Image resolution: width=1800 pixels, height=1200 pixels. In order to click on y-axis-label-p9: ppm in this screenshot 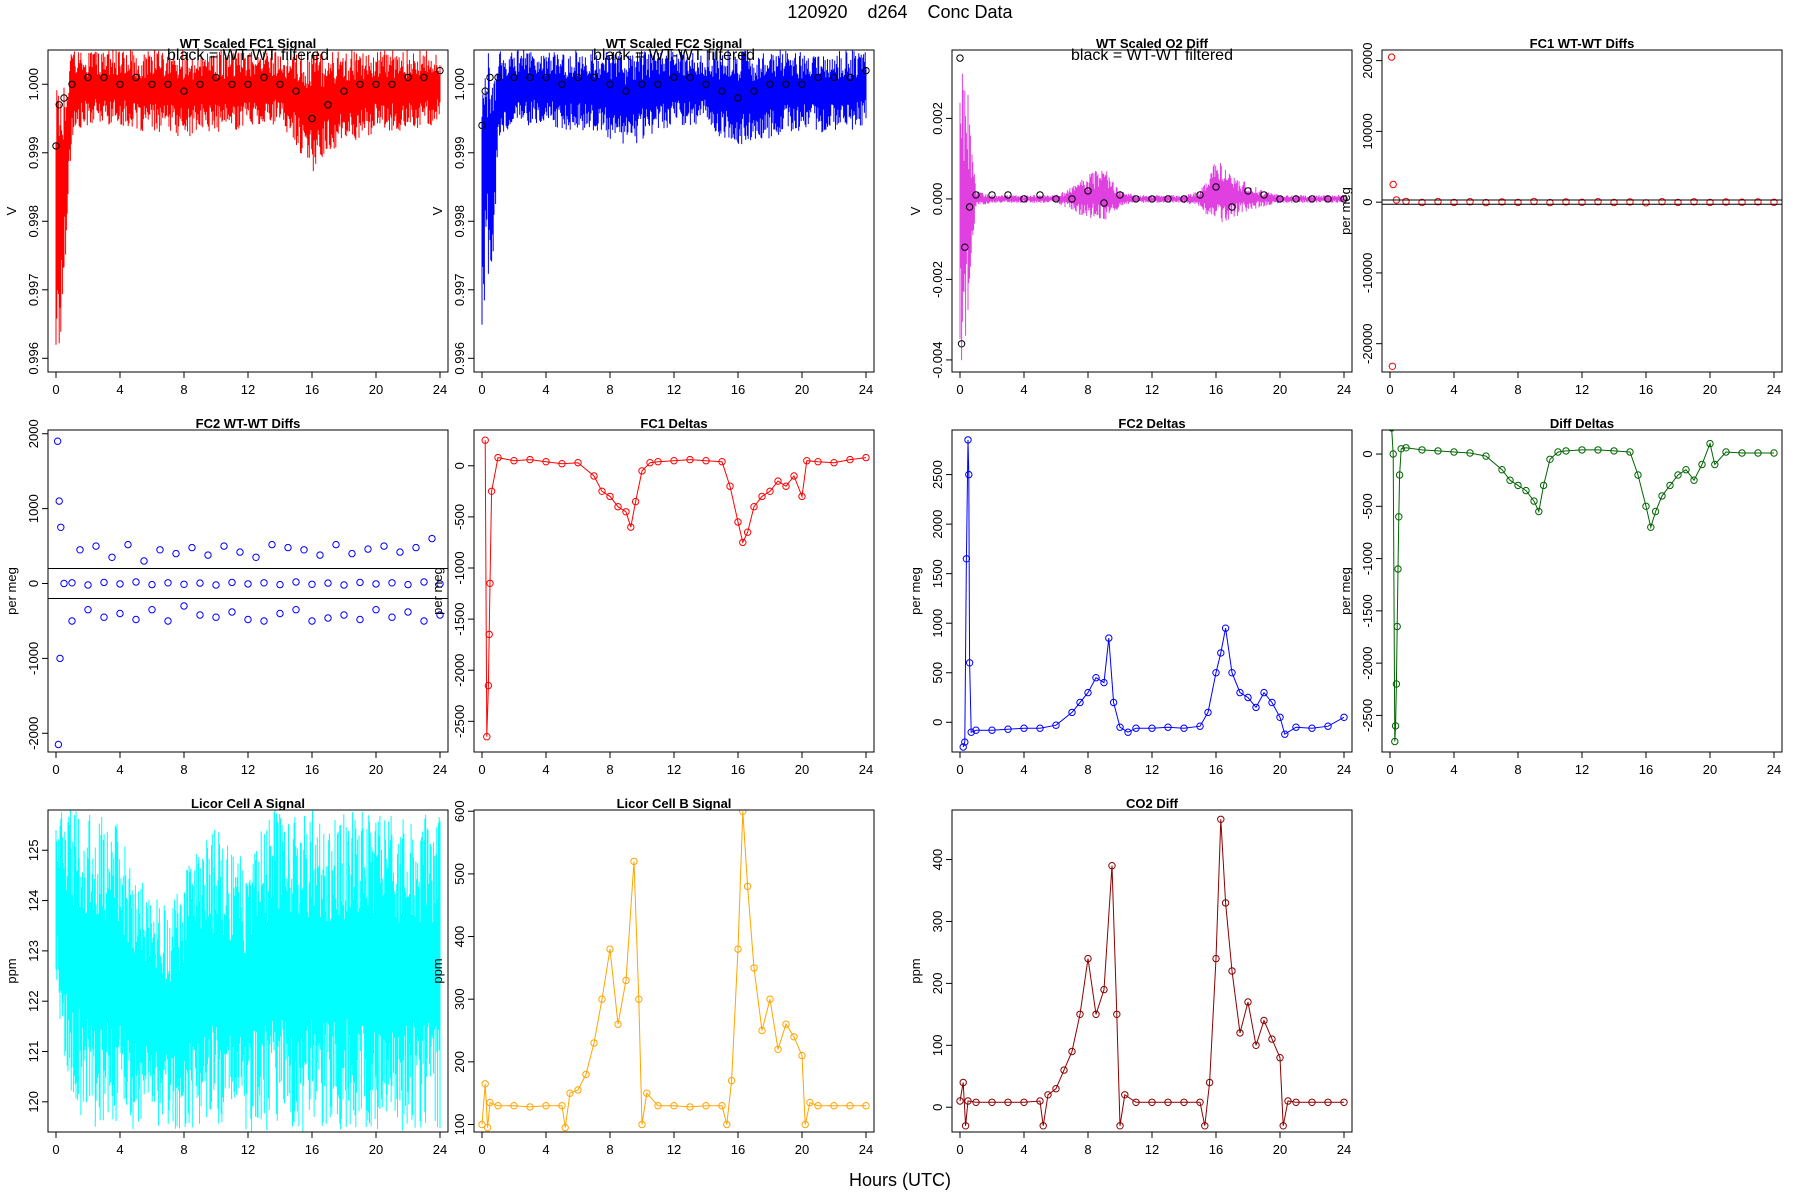, I will do `click(11, 970)`.